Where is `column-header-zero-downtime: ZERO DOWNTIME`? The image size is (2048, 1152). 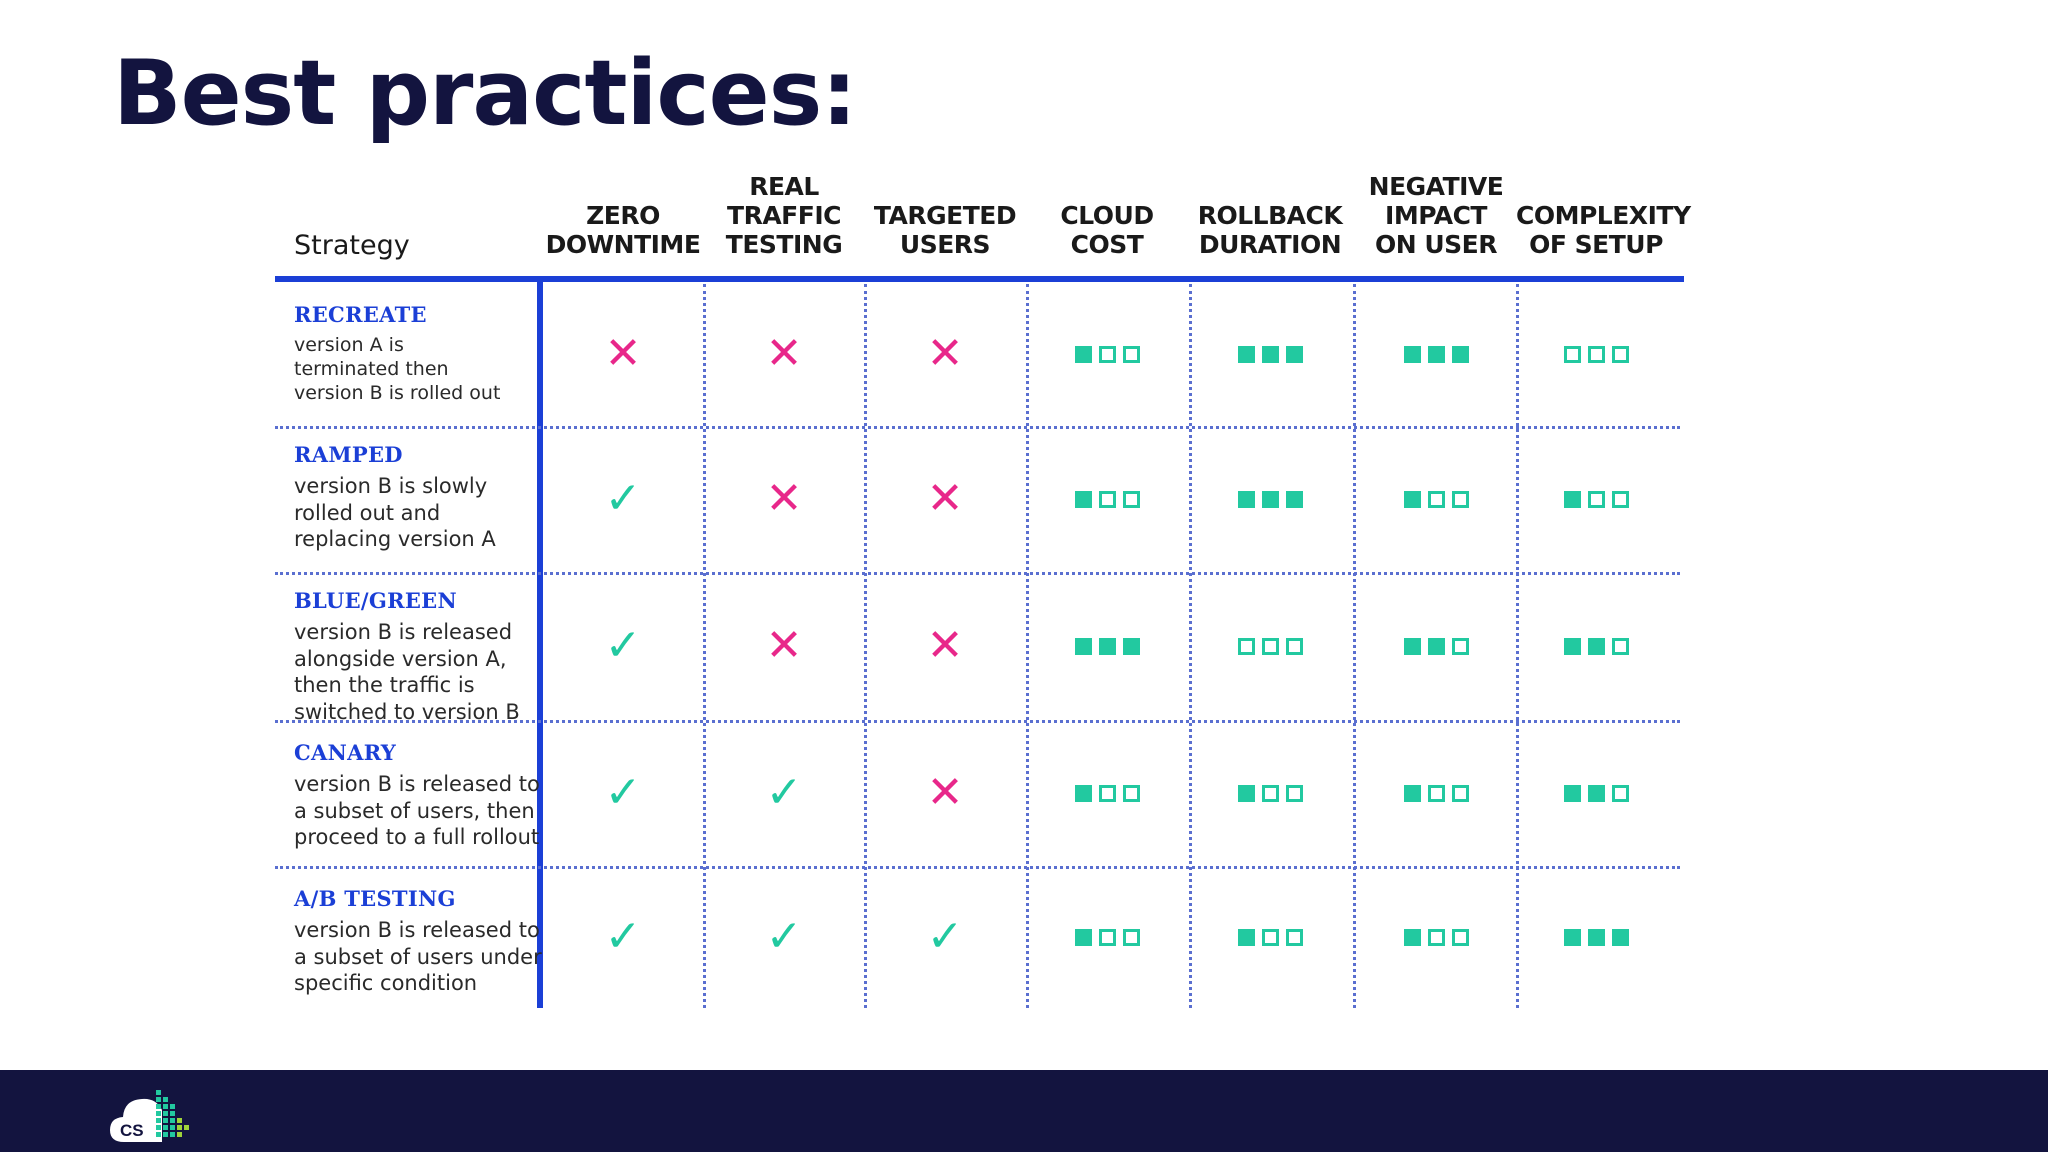
column-header-zero-downtime: ZERO DOWNTIME is located at coordinates (623, 230).